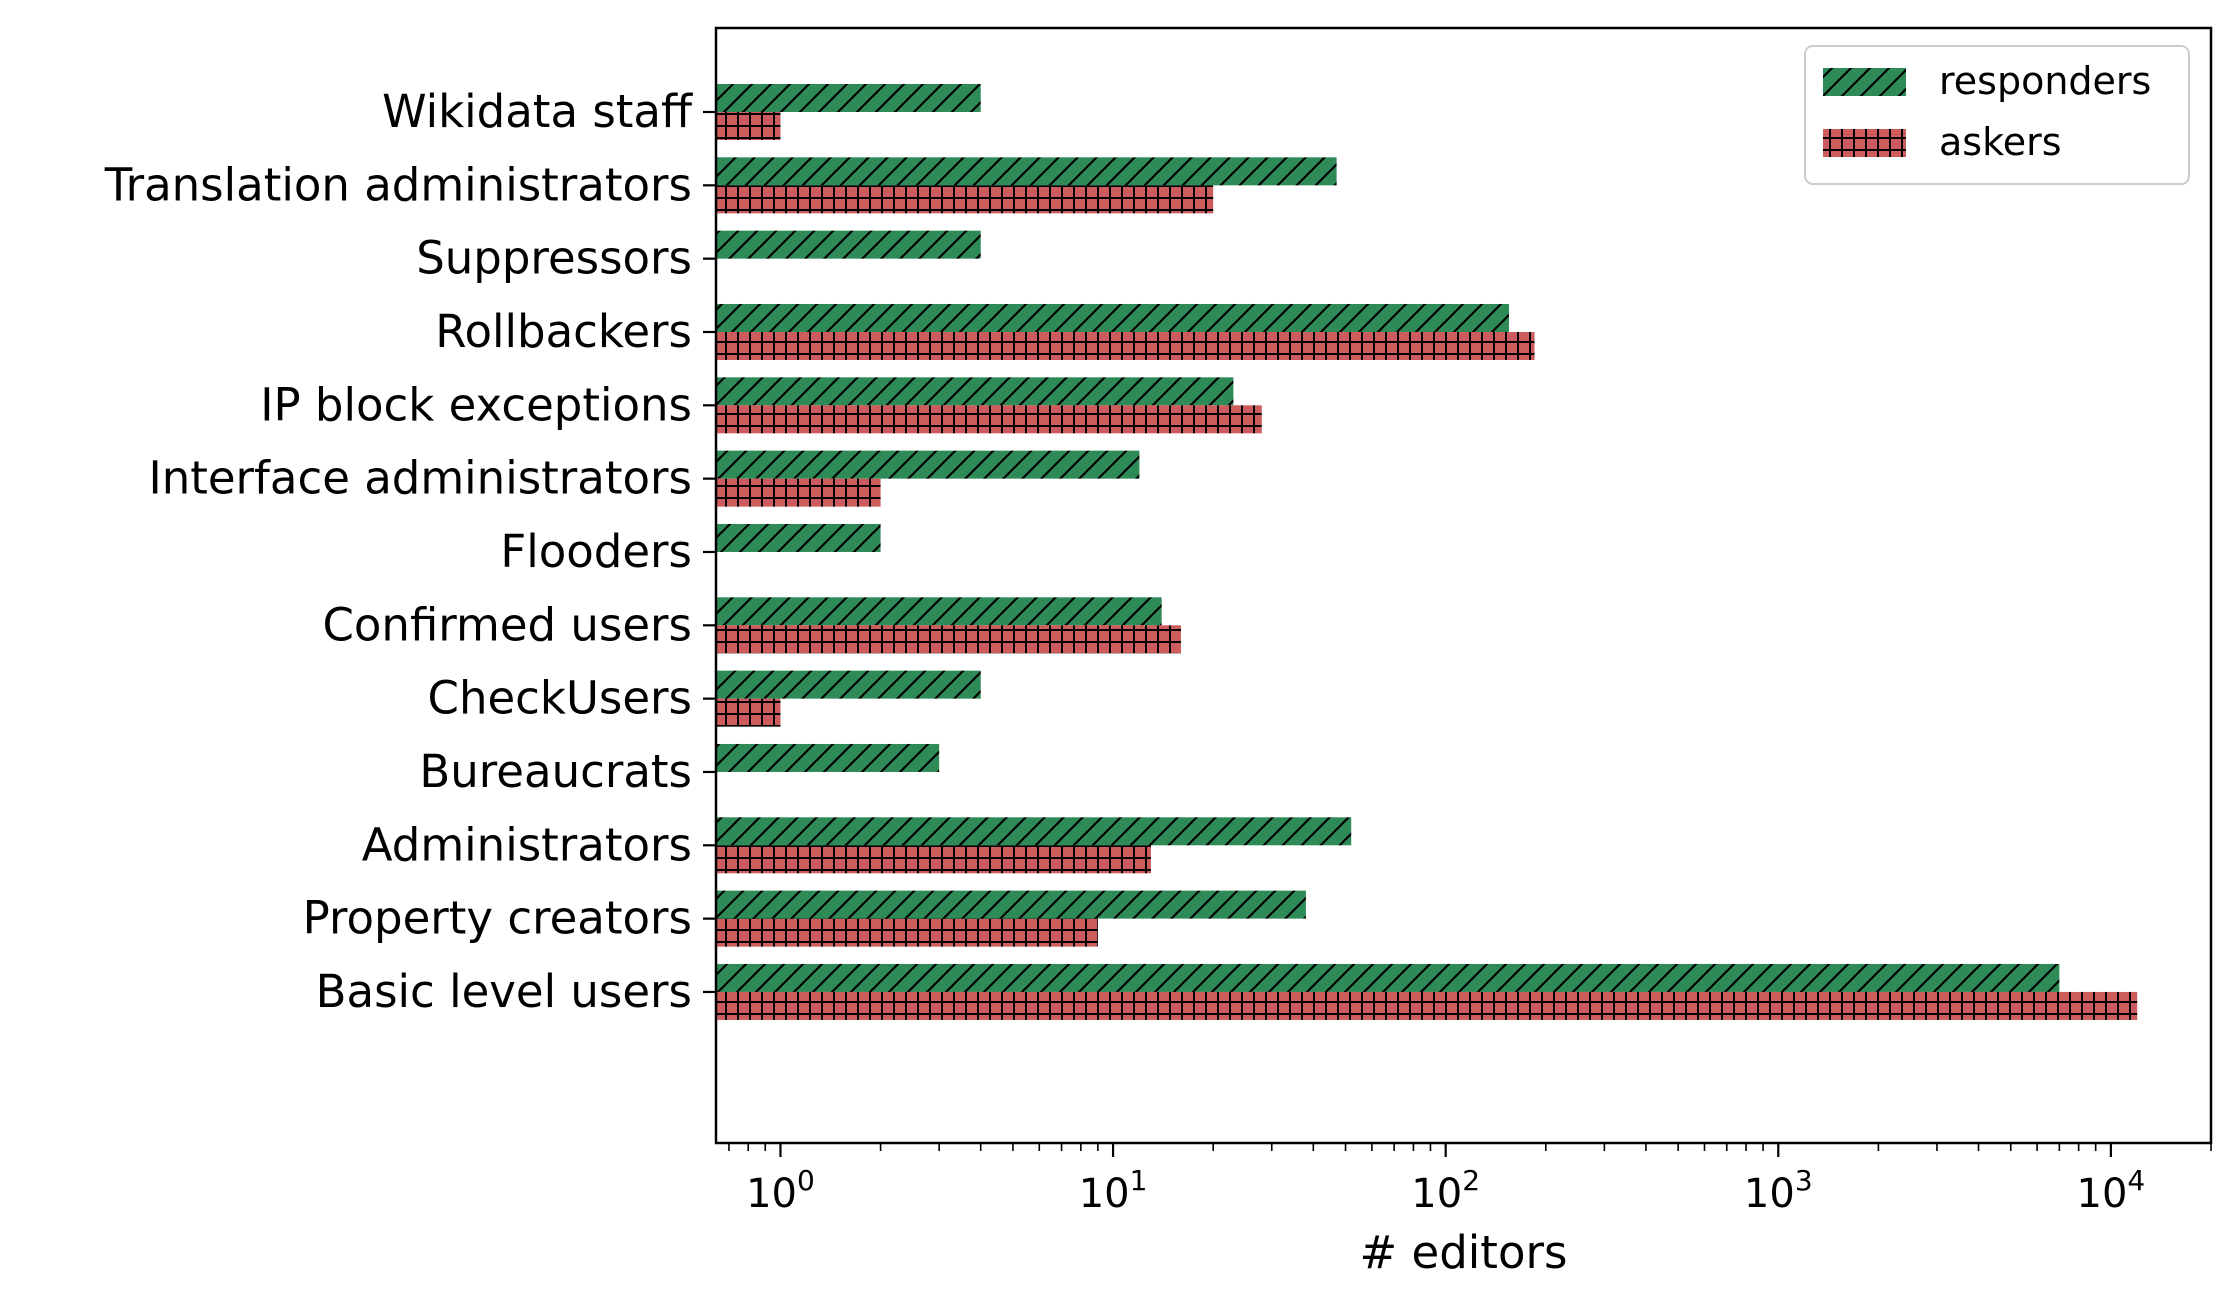 This screenshot has height=1303, width=2230. Describe the element at coordinates (848, 98) in the screenshot. I see `bar-responders-wikidata-staff` at that location.